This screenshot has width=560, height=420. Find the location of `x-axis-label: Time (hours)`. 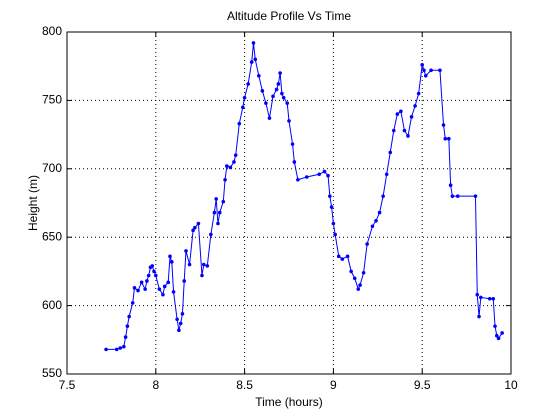

x-axis-label: Time (hours) is located at coordinates (289, 402).